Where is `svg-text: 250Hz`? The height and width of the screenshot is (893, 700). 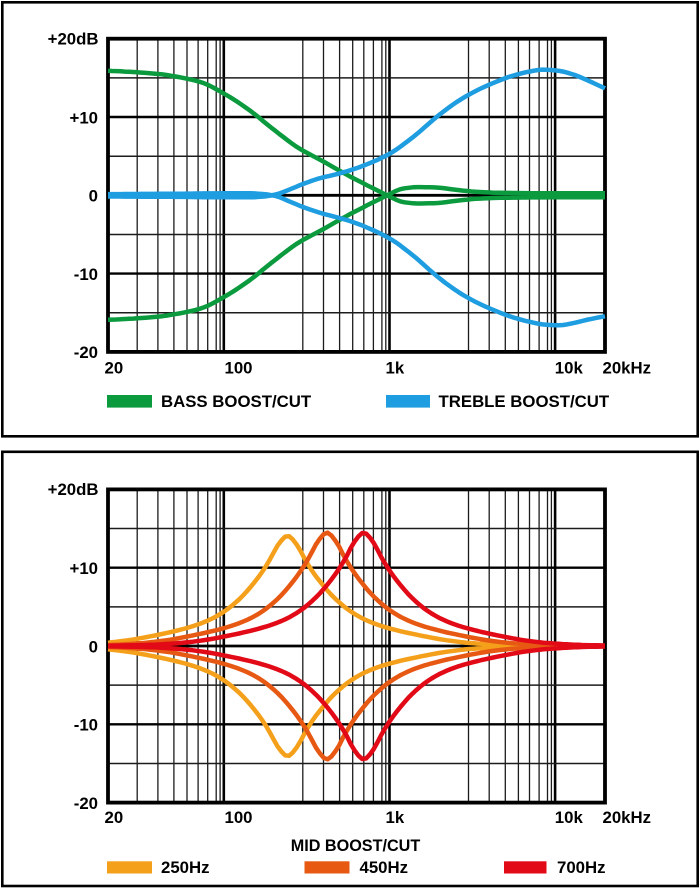
svg-text: 250Hz is located at coordinates (185, 867).